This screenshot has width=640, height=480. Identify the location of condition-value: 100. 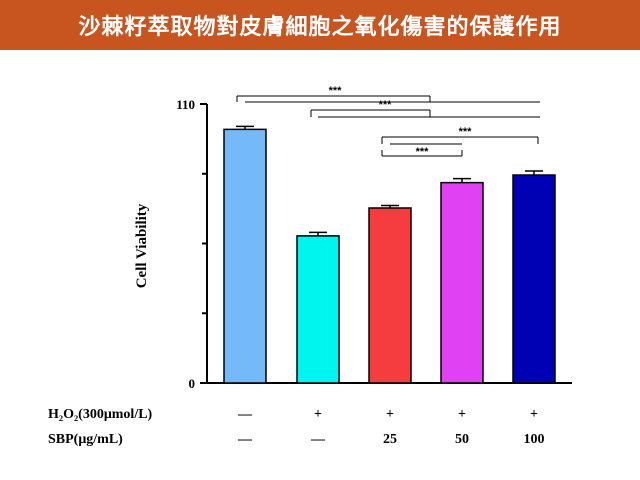
(534, 439).